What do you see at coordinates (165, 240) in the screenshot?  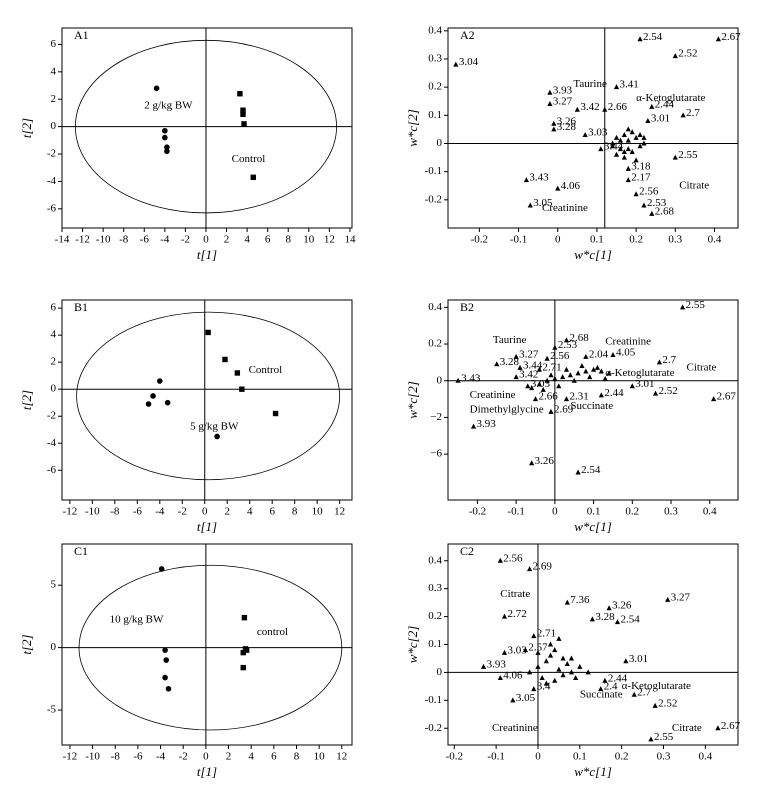 I see `x-tick-label: -4` at bounding box center [165, 240].